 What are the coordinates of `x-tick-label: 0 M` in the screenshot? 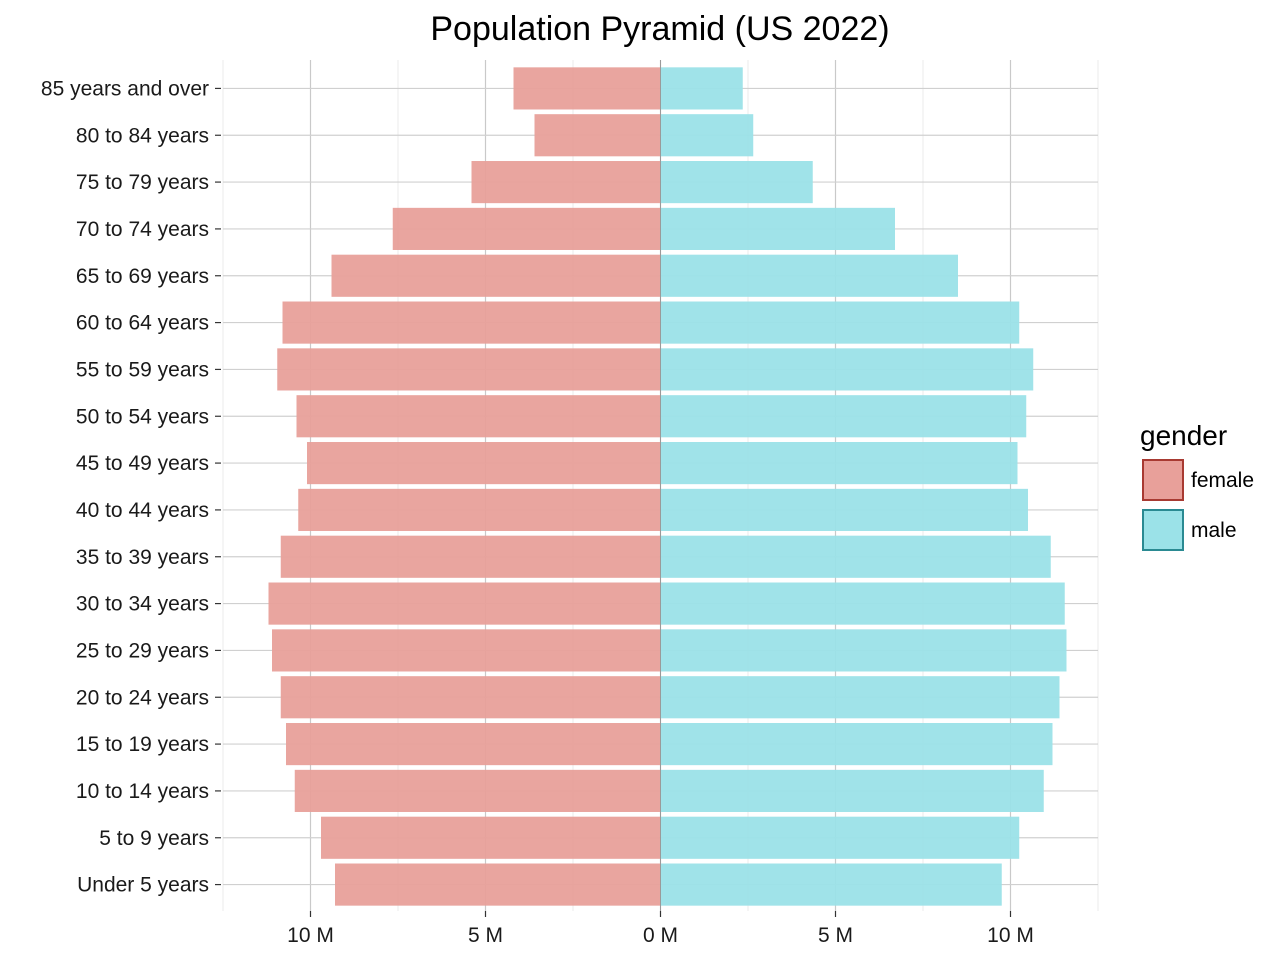 It's located at (660, 935).